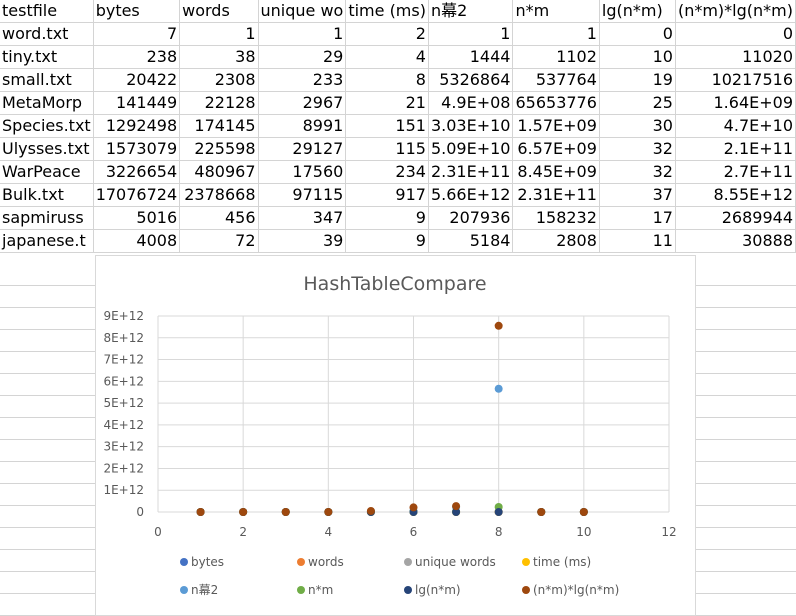 Image resolution: width=796 pixels, height=616 pixels. Describe the element at coordinates (556, 218) in the screenshot. I see `table-cell: 158232` at that location.